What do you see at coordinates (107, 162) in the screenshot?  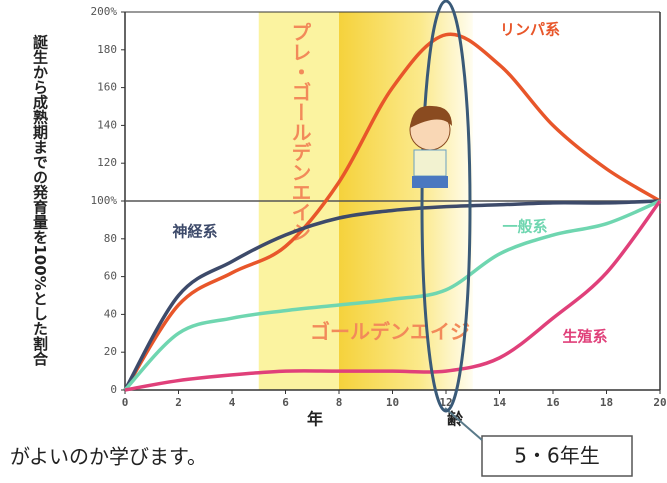 I see `y-tick-label: 120` at bounding box center [107, 162].